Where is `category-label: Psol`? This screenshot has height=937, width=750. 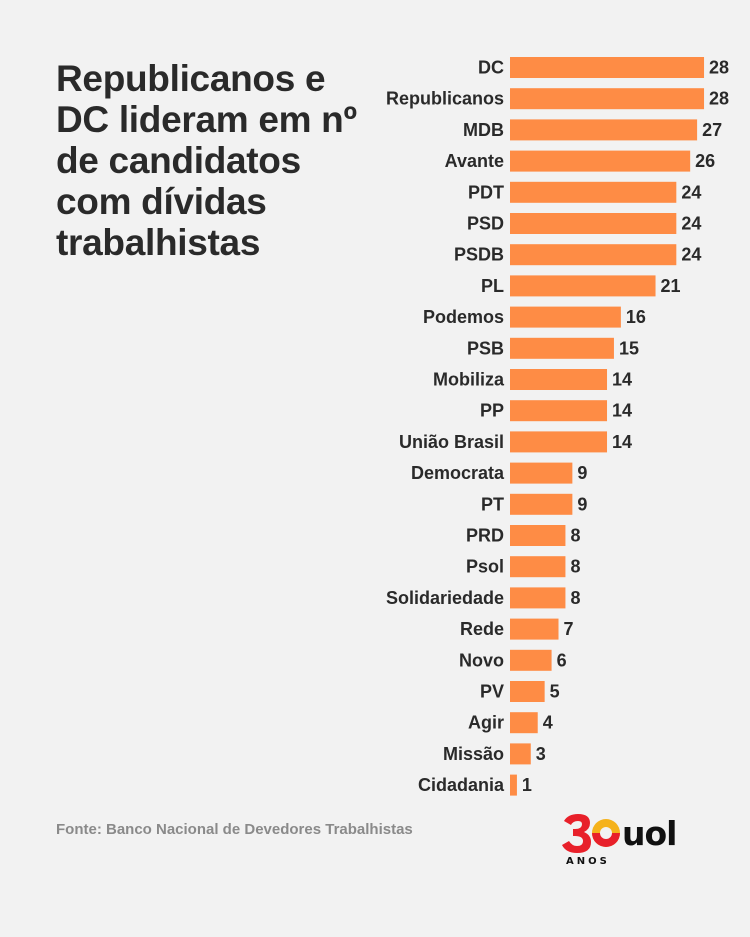
category-label: Psol is located at coordinates (485, 567).